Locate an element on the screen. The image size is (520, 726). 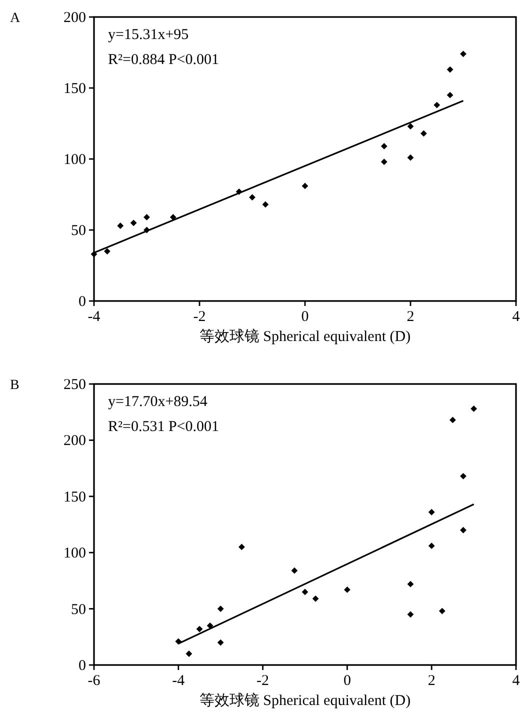
y-tick-label: 250 is located at coordinates (75, 385).